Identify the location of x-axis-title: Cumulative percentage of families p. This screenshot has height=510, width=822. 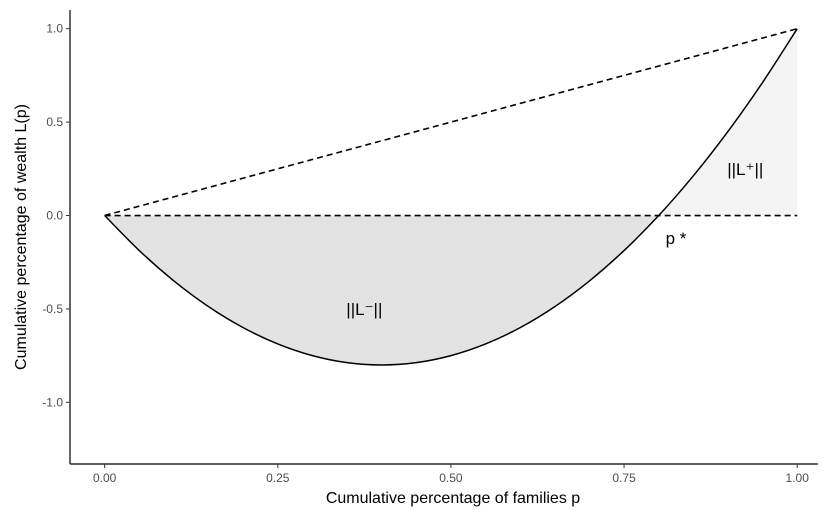
(453, 498).